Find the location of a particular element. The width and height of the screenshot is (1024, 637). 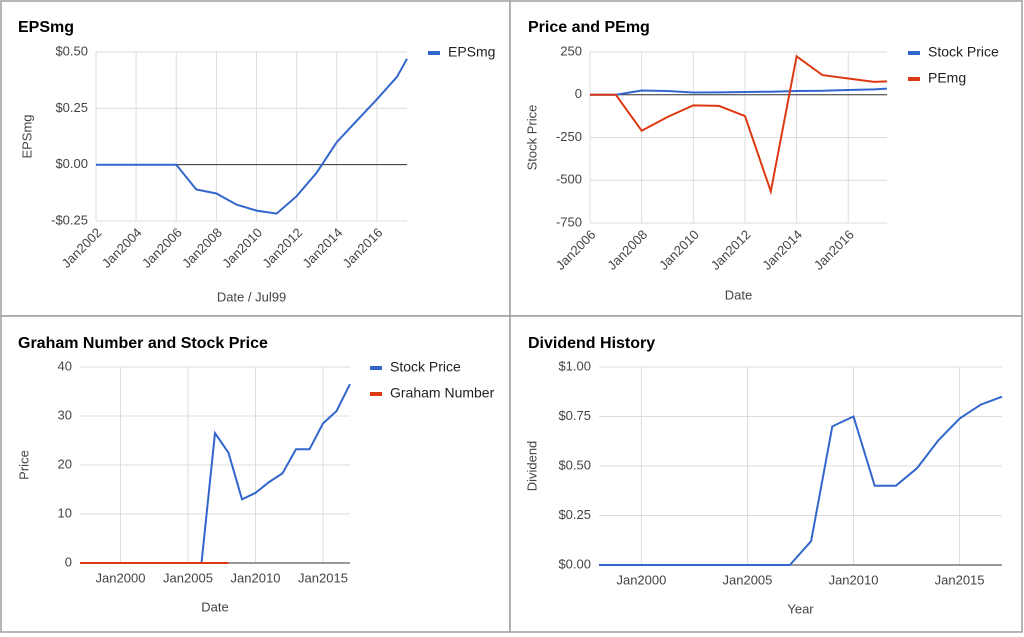

y-tick-label: 30 is located at coordinates (65, 414).